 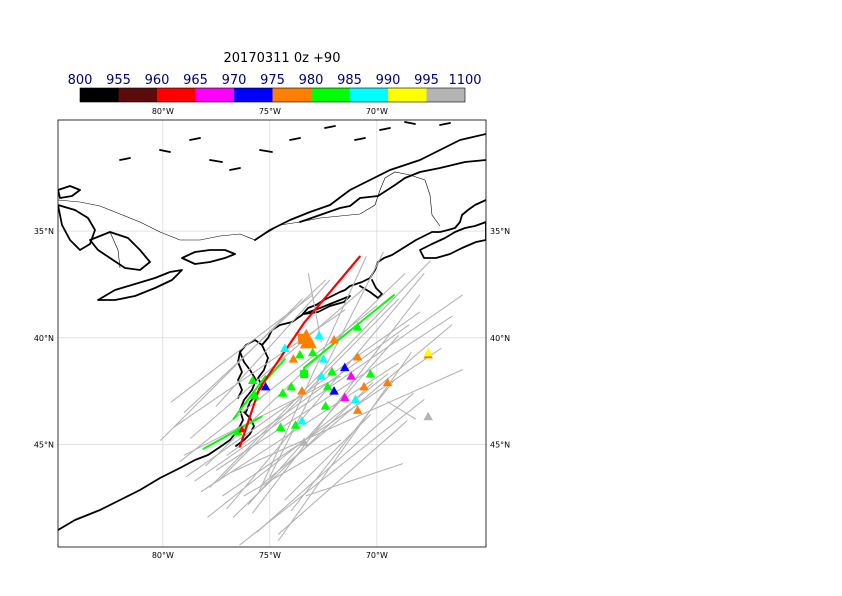 I want to click on colorbar-tick-label: 995, so click(x=426, y=80).